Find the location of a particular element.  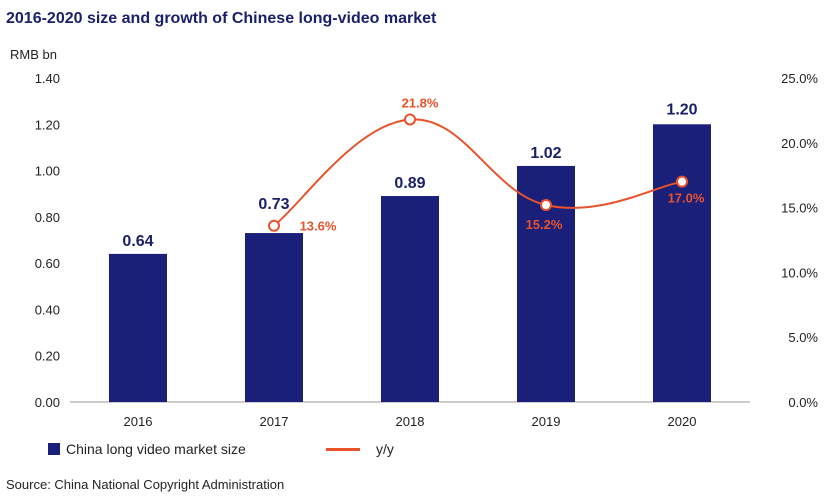

legend-bar-swatch is located at coordinates (54, 449).